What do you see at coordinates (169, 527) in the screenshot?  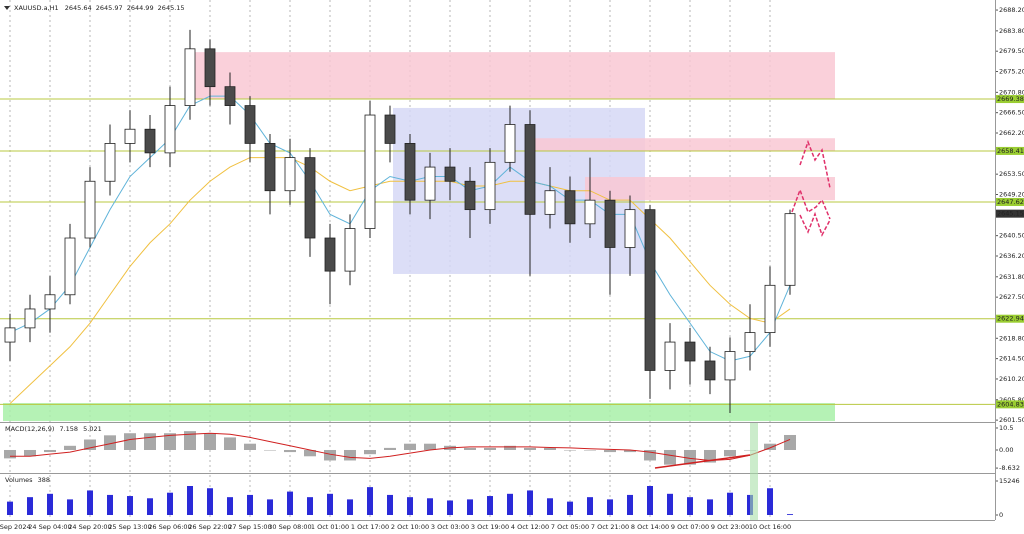 I see `x-tick-label: 26 Sep 06:00` at bounding box center [169, 527].